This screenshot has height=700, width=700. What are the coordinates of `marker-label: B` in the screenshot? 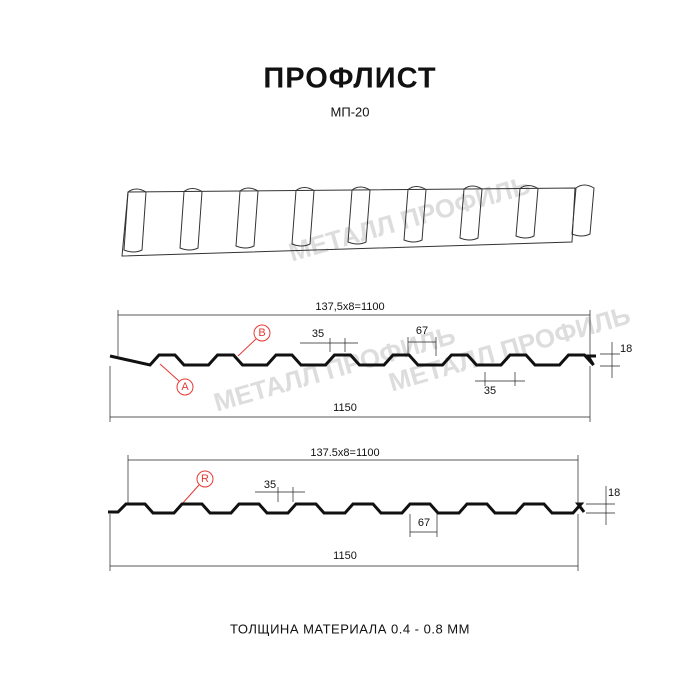 It's located at (261, 333).